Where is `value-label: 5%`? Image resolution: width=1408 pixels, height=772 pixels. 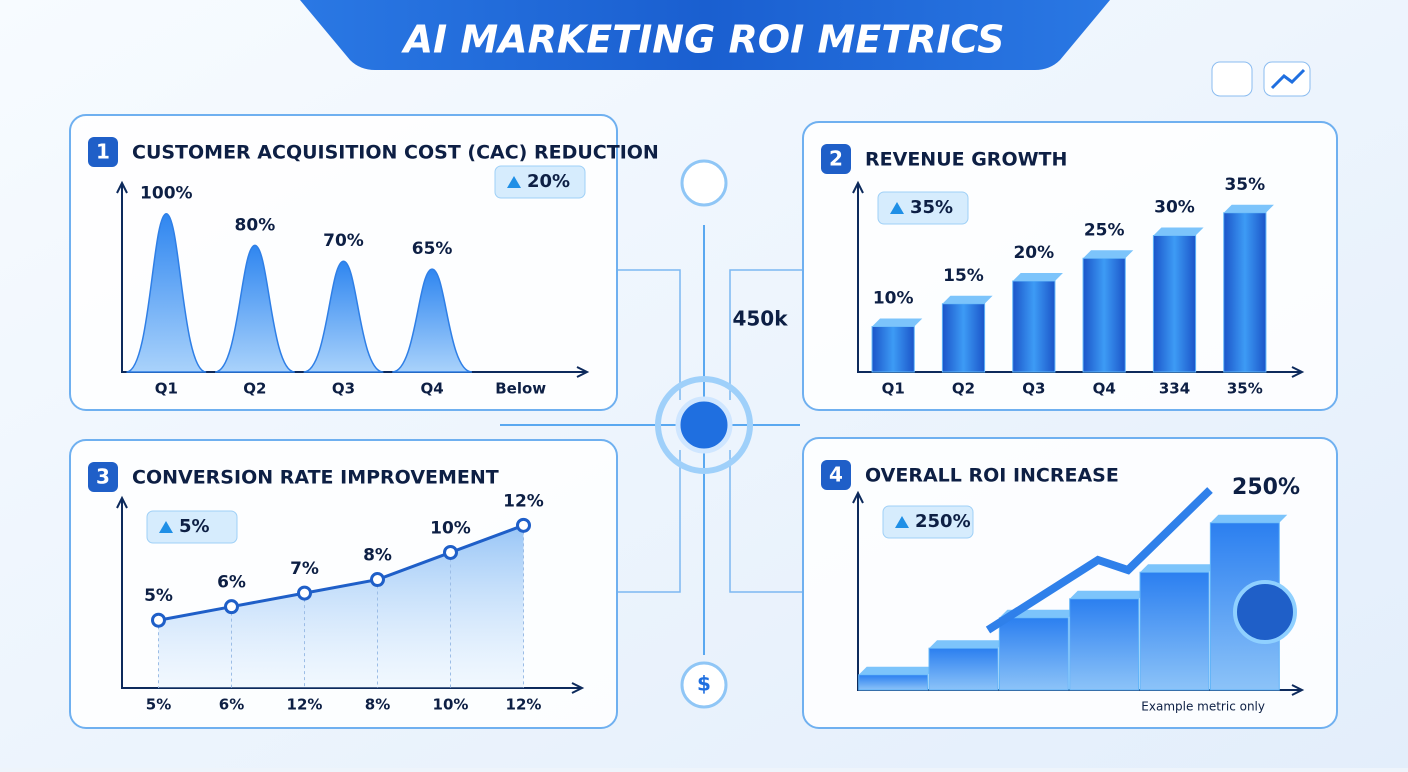 value-label: 5% is located at coordinates (158, 596).